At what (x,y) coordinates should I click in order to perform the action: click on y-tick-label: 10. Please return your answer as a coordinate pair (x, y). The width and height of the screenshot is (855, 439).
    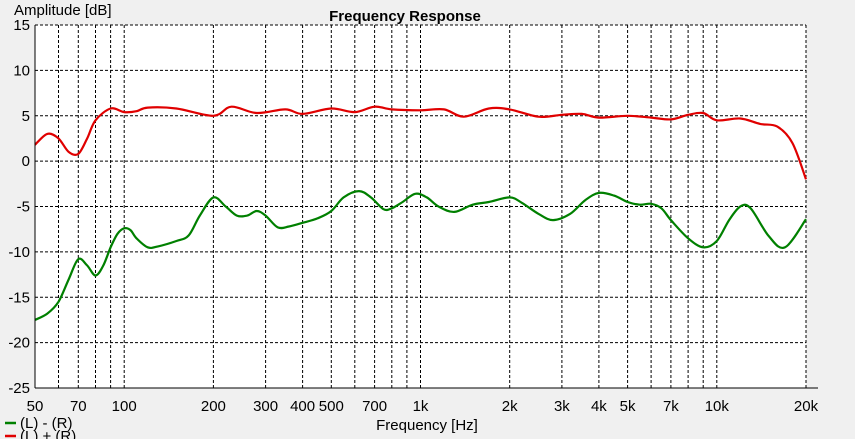
    Looking at the image, I should click on (21, 70).